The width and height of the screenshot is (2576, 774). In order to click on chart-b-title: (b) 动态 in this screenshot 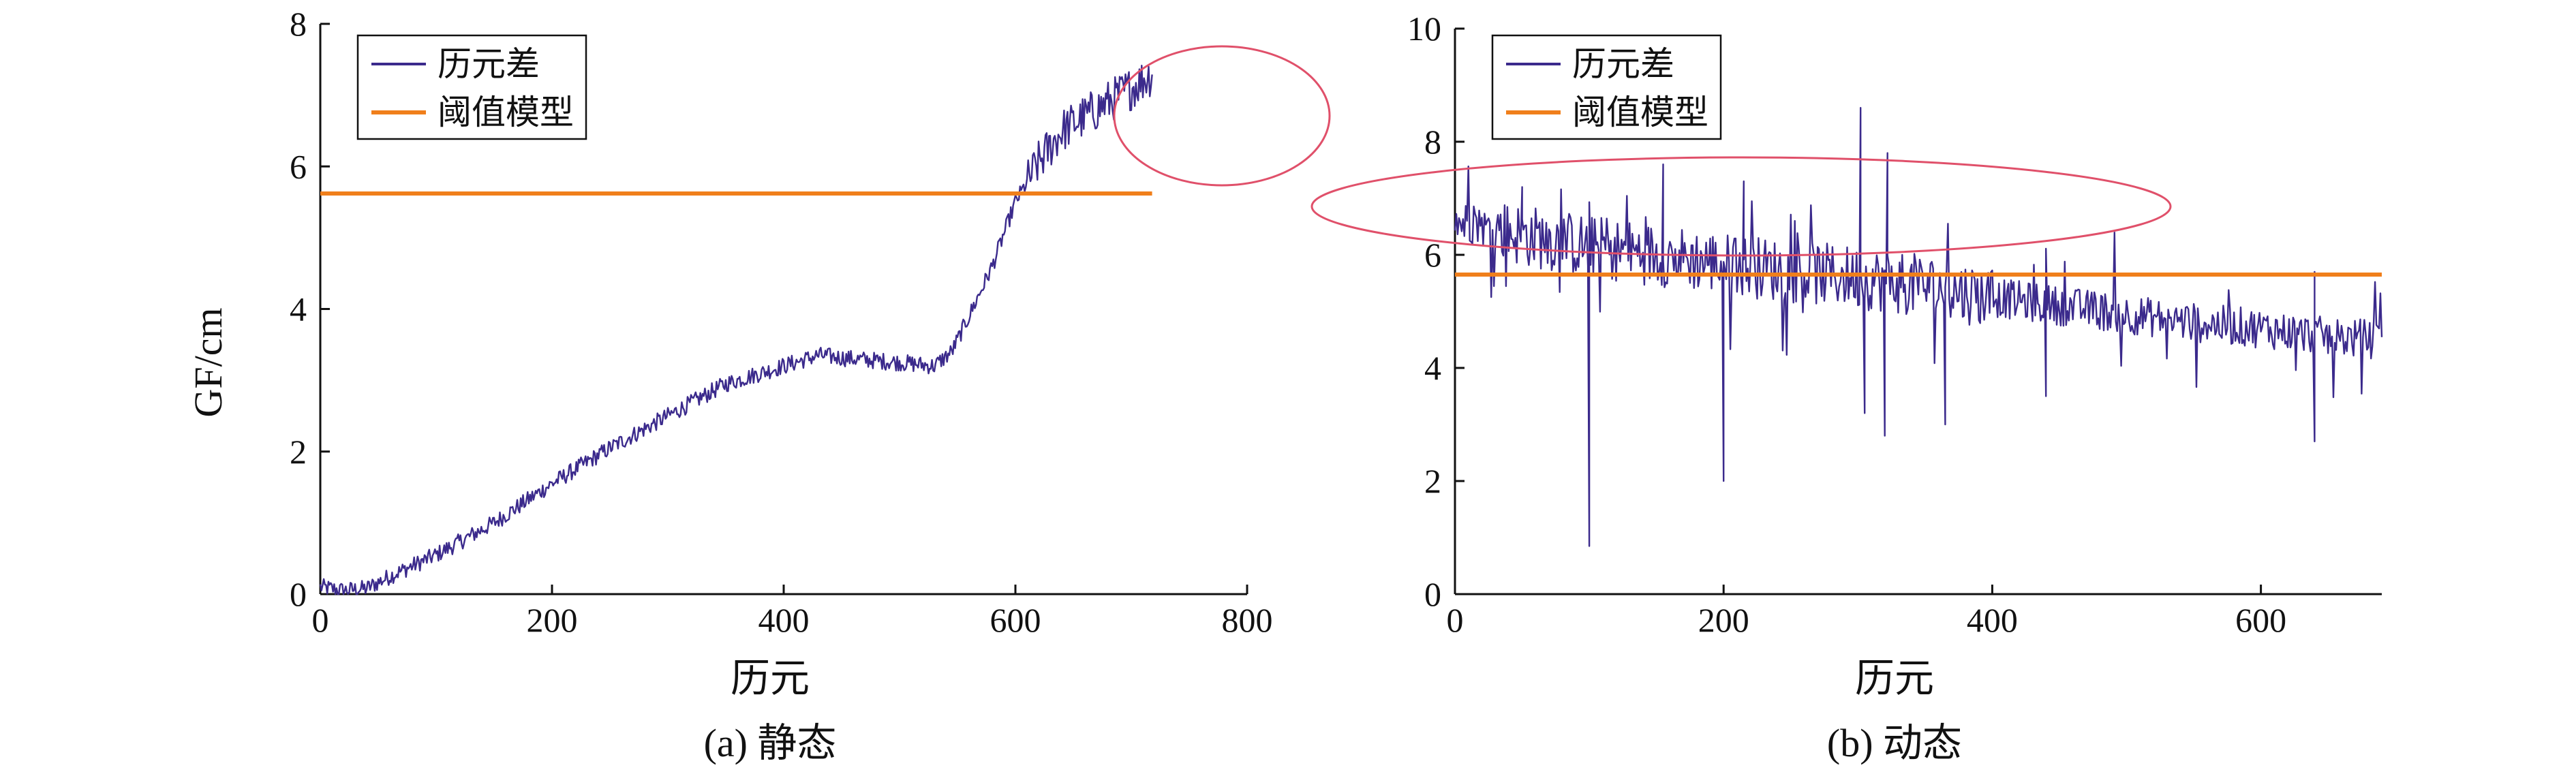, I will do `click(1894, 743)`.